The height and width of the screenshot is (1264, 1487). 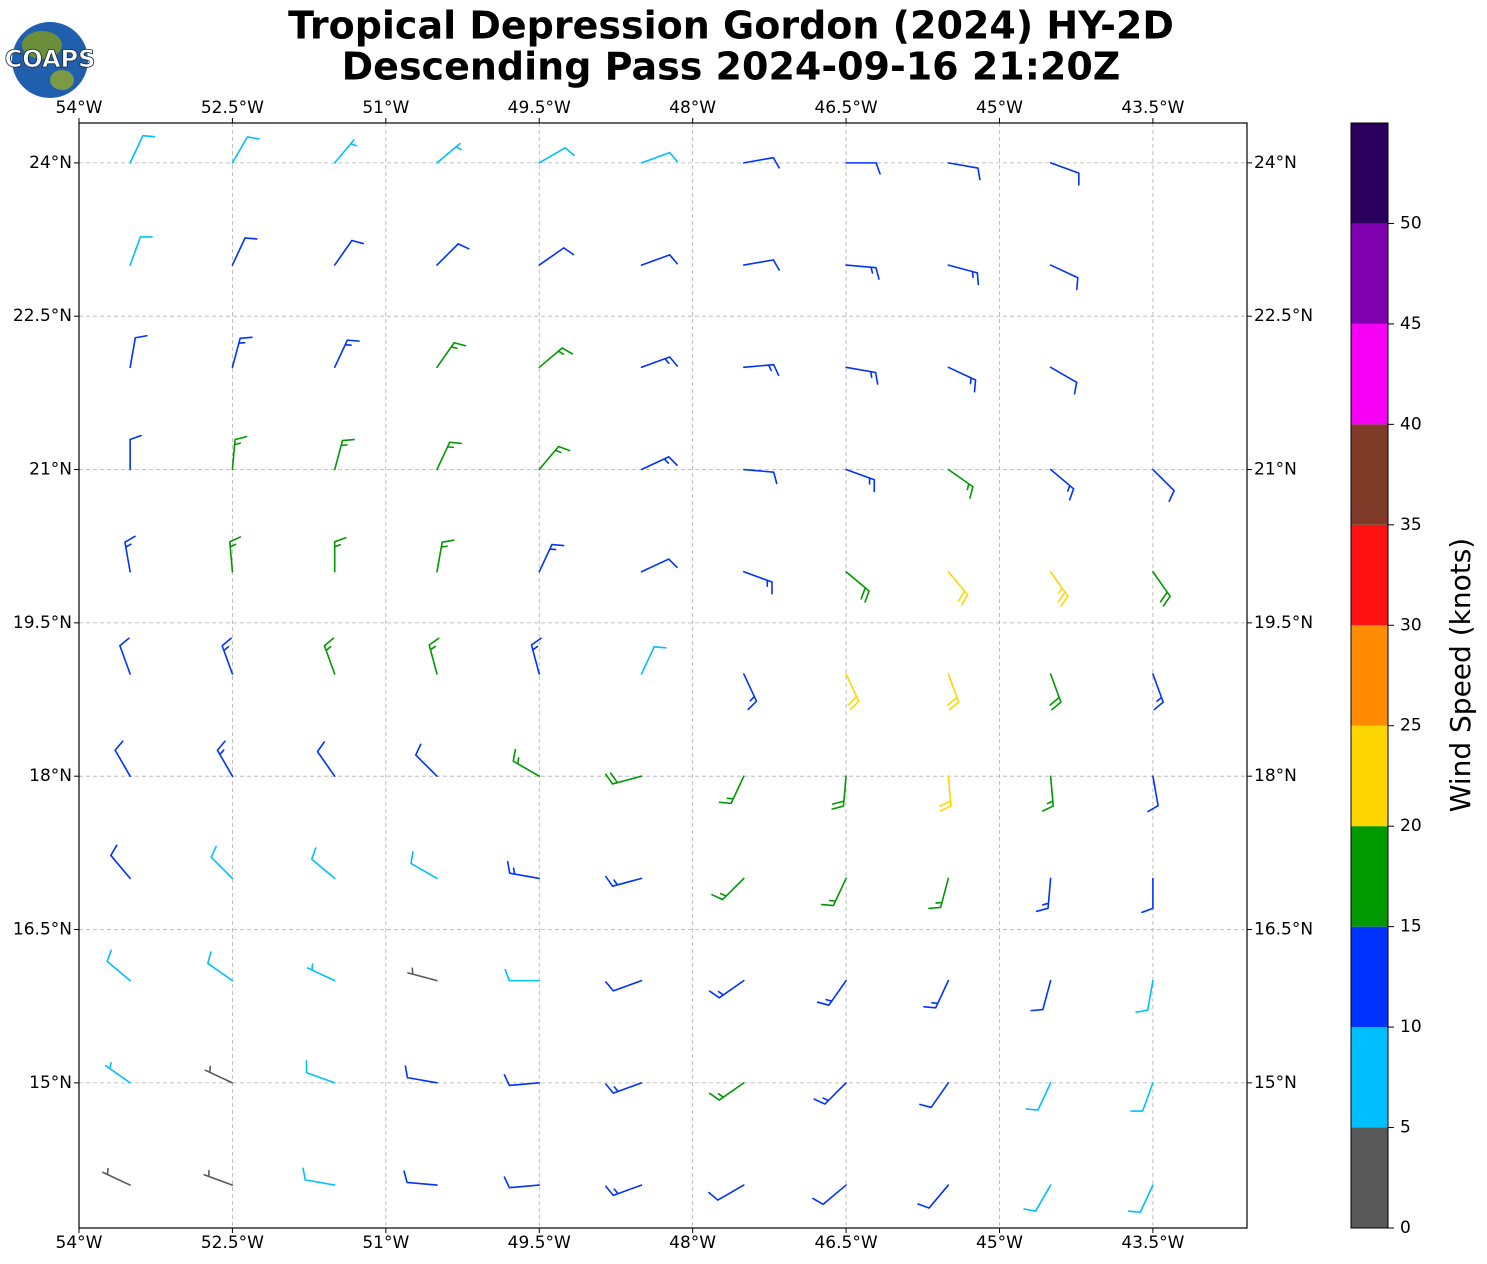 I want to click on x-tick-label: 48°W, so click(x=692, y=1243).